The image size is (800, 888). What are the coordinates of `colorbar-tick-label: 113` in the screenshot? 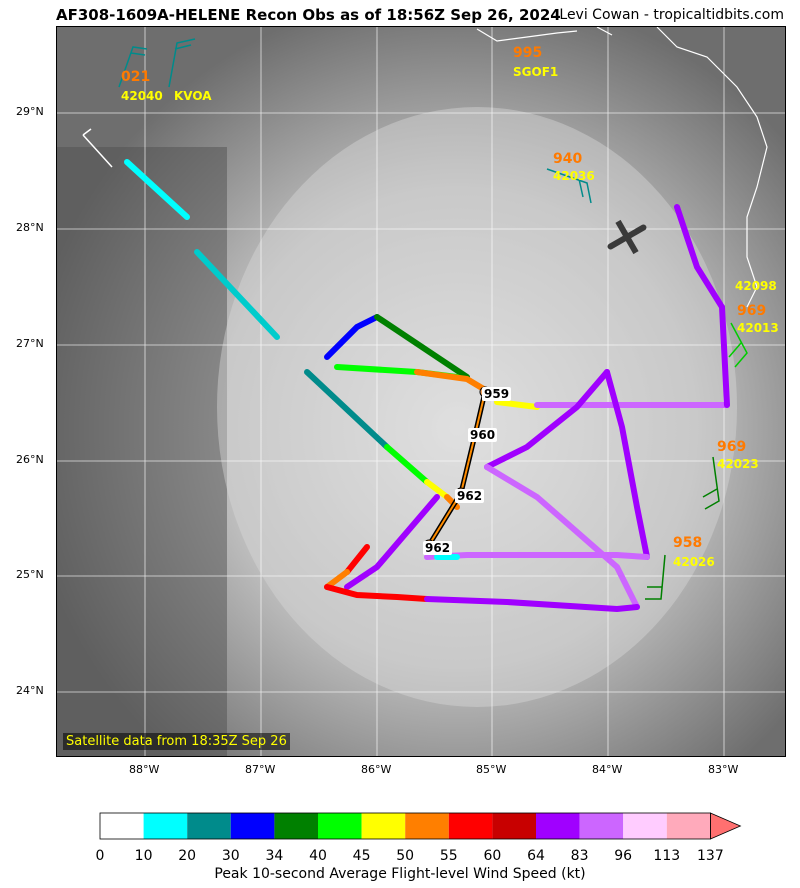 It's located at (667, 856).